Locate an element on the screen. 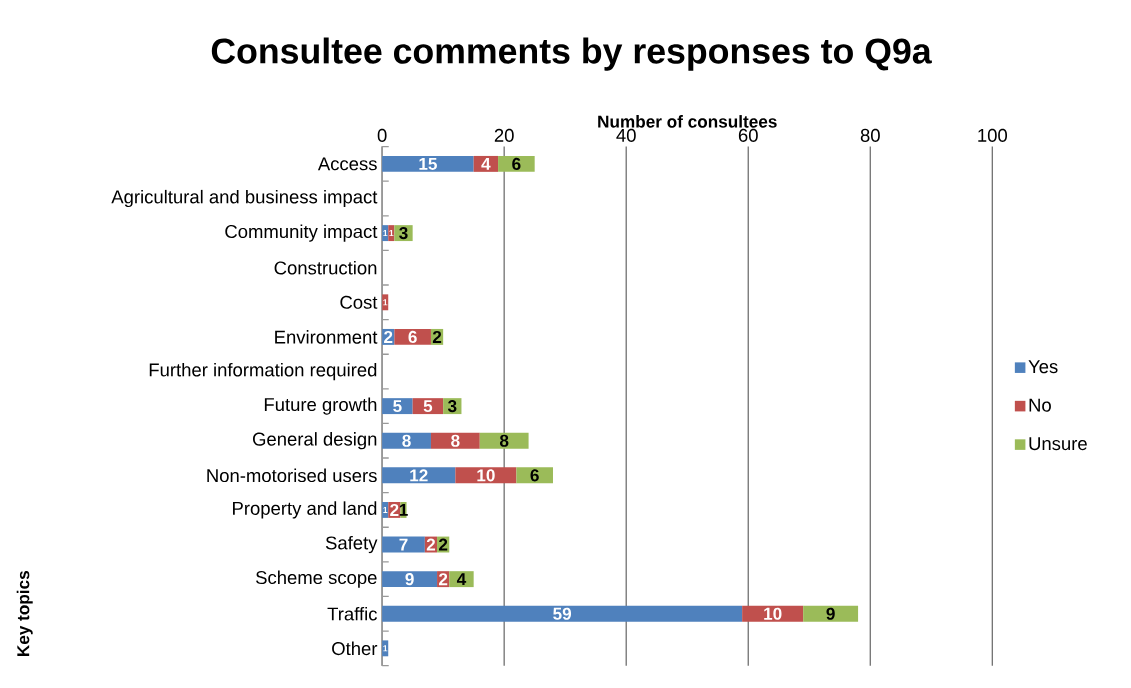 The image size is (1131, 688). y-tick-label: Other is located at coordinates (355, 648).